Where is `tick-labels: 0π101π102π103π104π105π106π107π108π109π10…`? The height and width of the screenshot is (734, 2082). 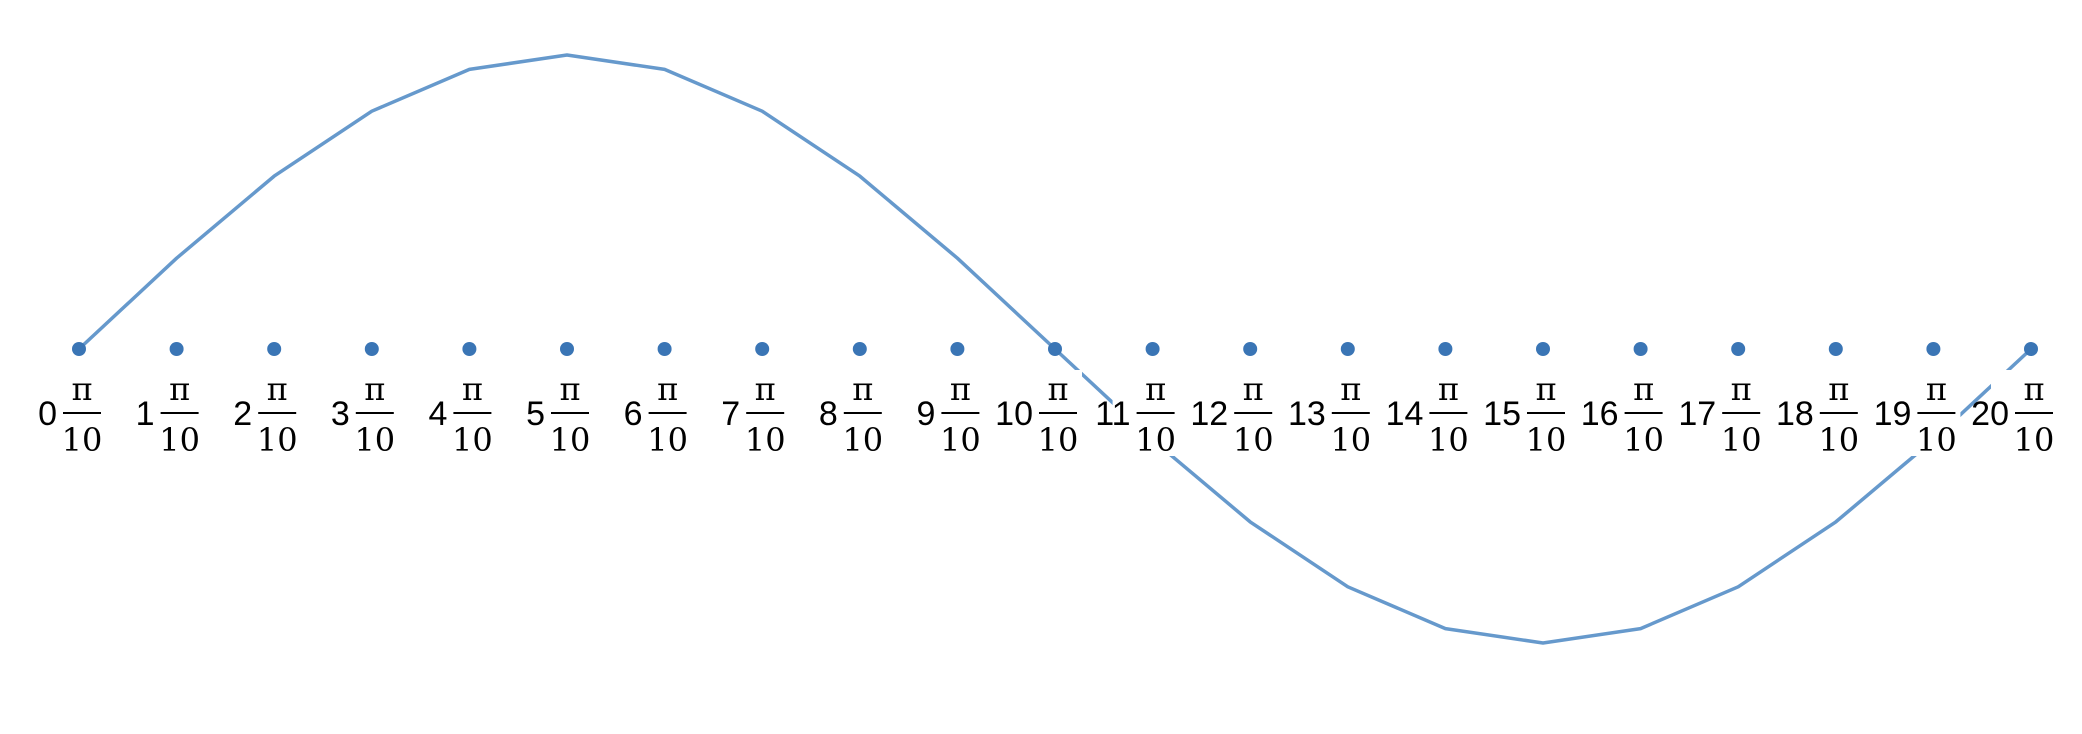 tick-labels: 0π101π102π103π104π105π106π107π108π109π10… is located at coordinates (1048, 414).